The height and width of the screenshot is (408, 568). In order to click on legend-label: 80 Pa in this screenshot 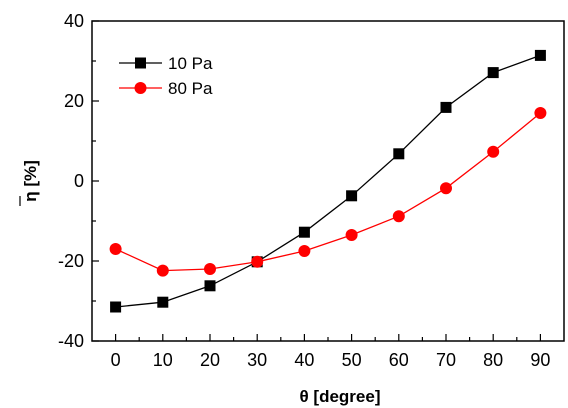, I will do `click(190, 88)`.